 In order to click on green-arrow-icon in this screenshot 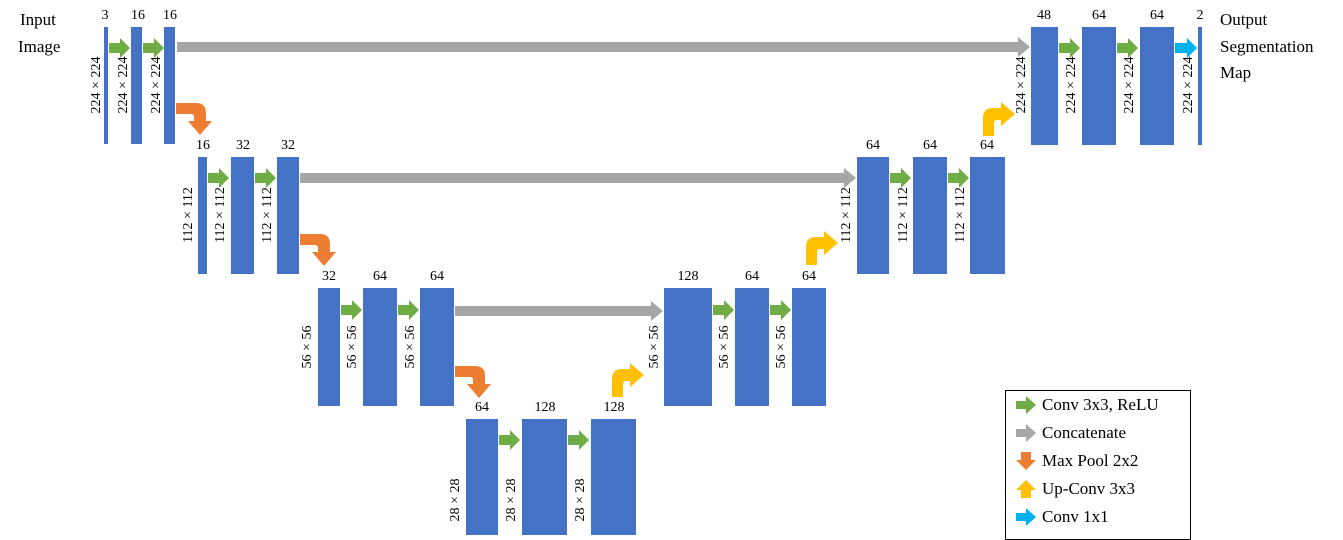, I will do `click(1026, 405)`.